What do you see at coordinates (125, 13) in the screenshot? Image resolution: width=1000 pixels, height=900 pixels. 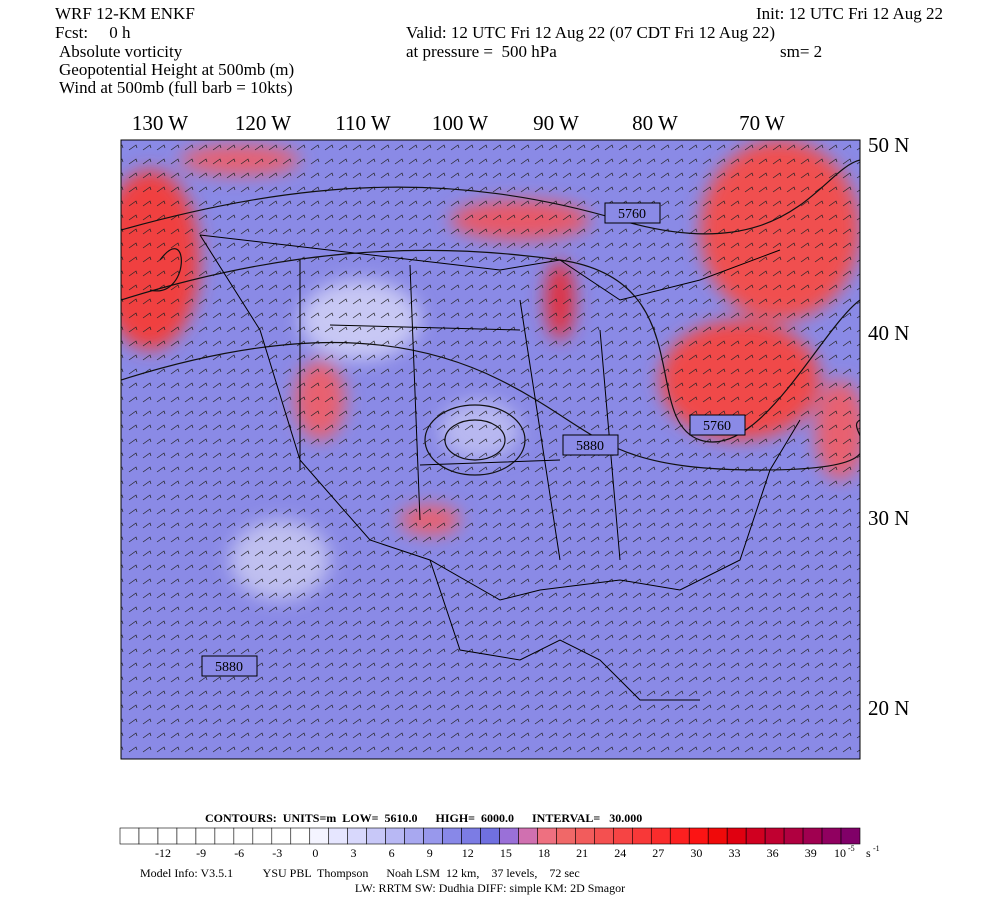 I see `header-line: WRF 12-KM ENKF` at bounding box center [125, 13].